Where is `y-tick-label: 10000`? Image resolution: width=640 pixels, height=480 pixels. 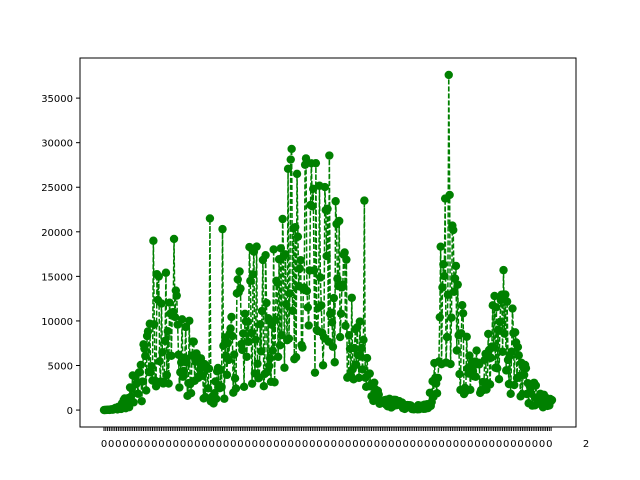
y-tick-label: 10000 is located at coordinates (57, 322).